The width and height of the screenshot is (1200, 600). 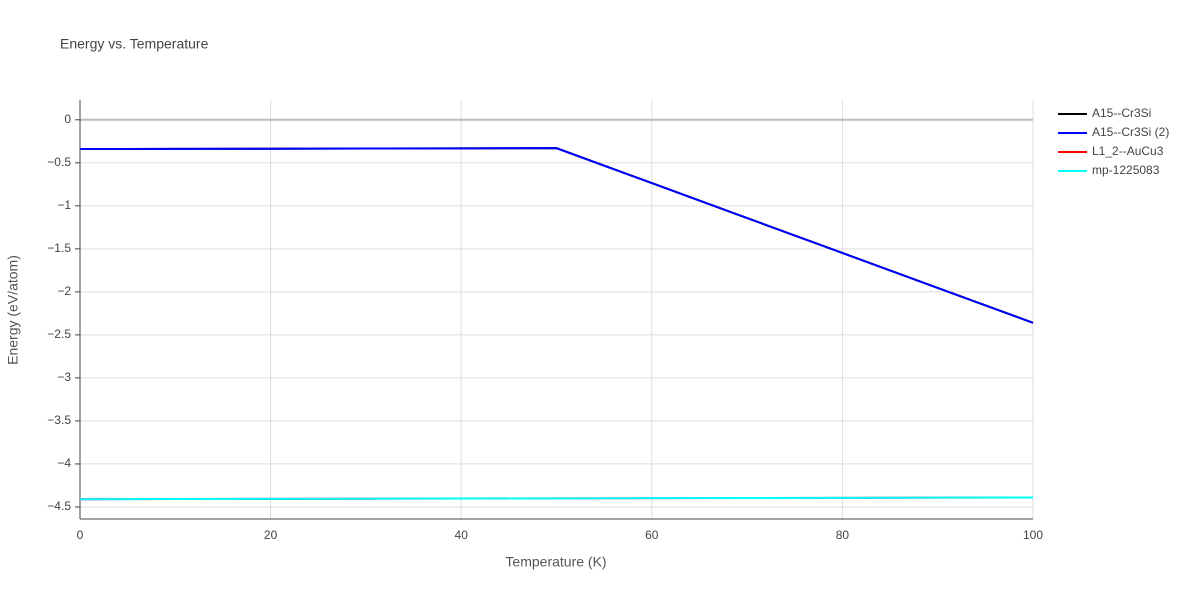 What do you see at coordinates (64, 377) in the screenshot?
I see `y-tick-label: −3` at bounding box center [64, 377].